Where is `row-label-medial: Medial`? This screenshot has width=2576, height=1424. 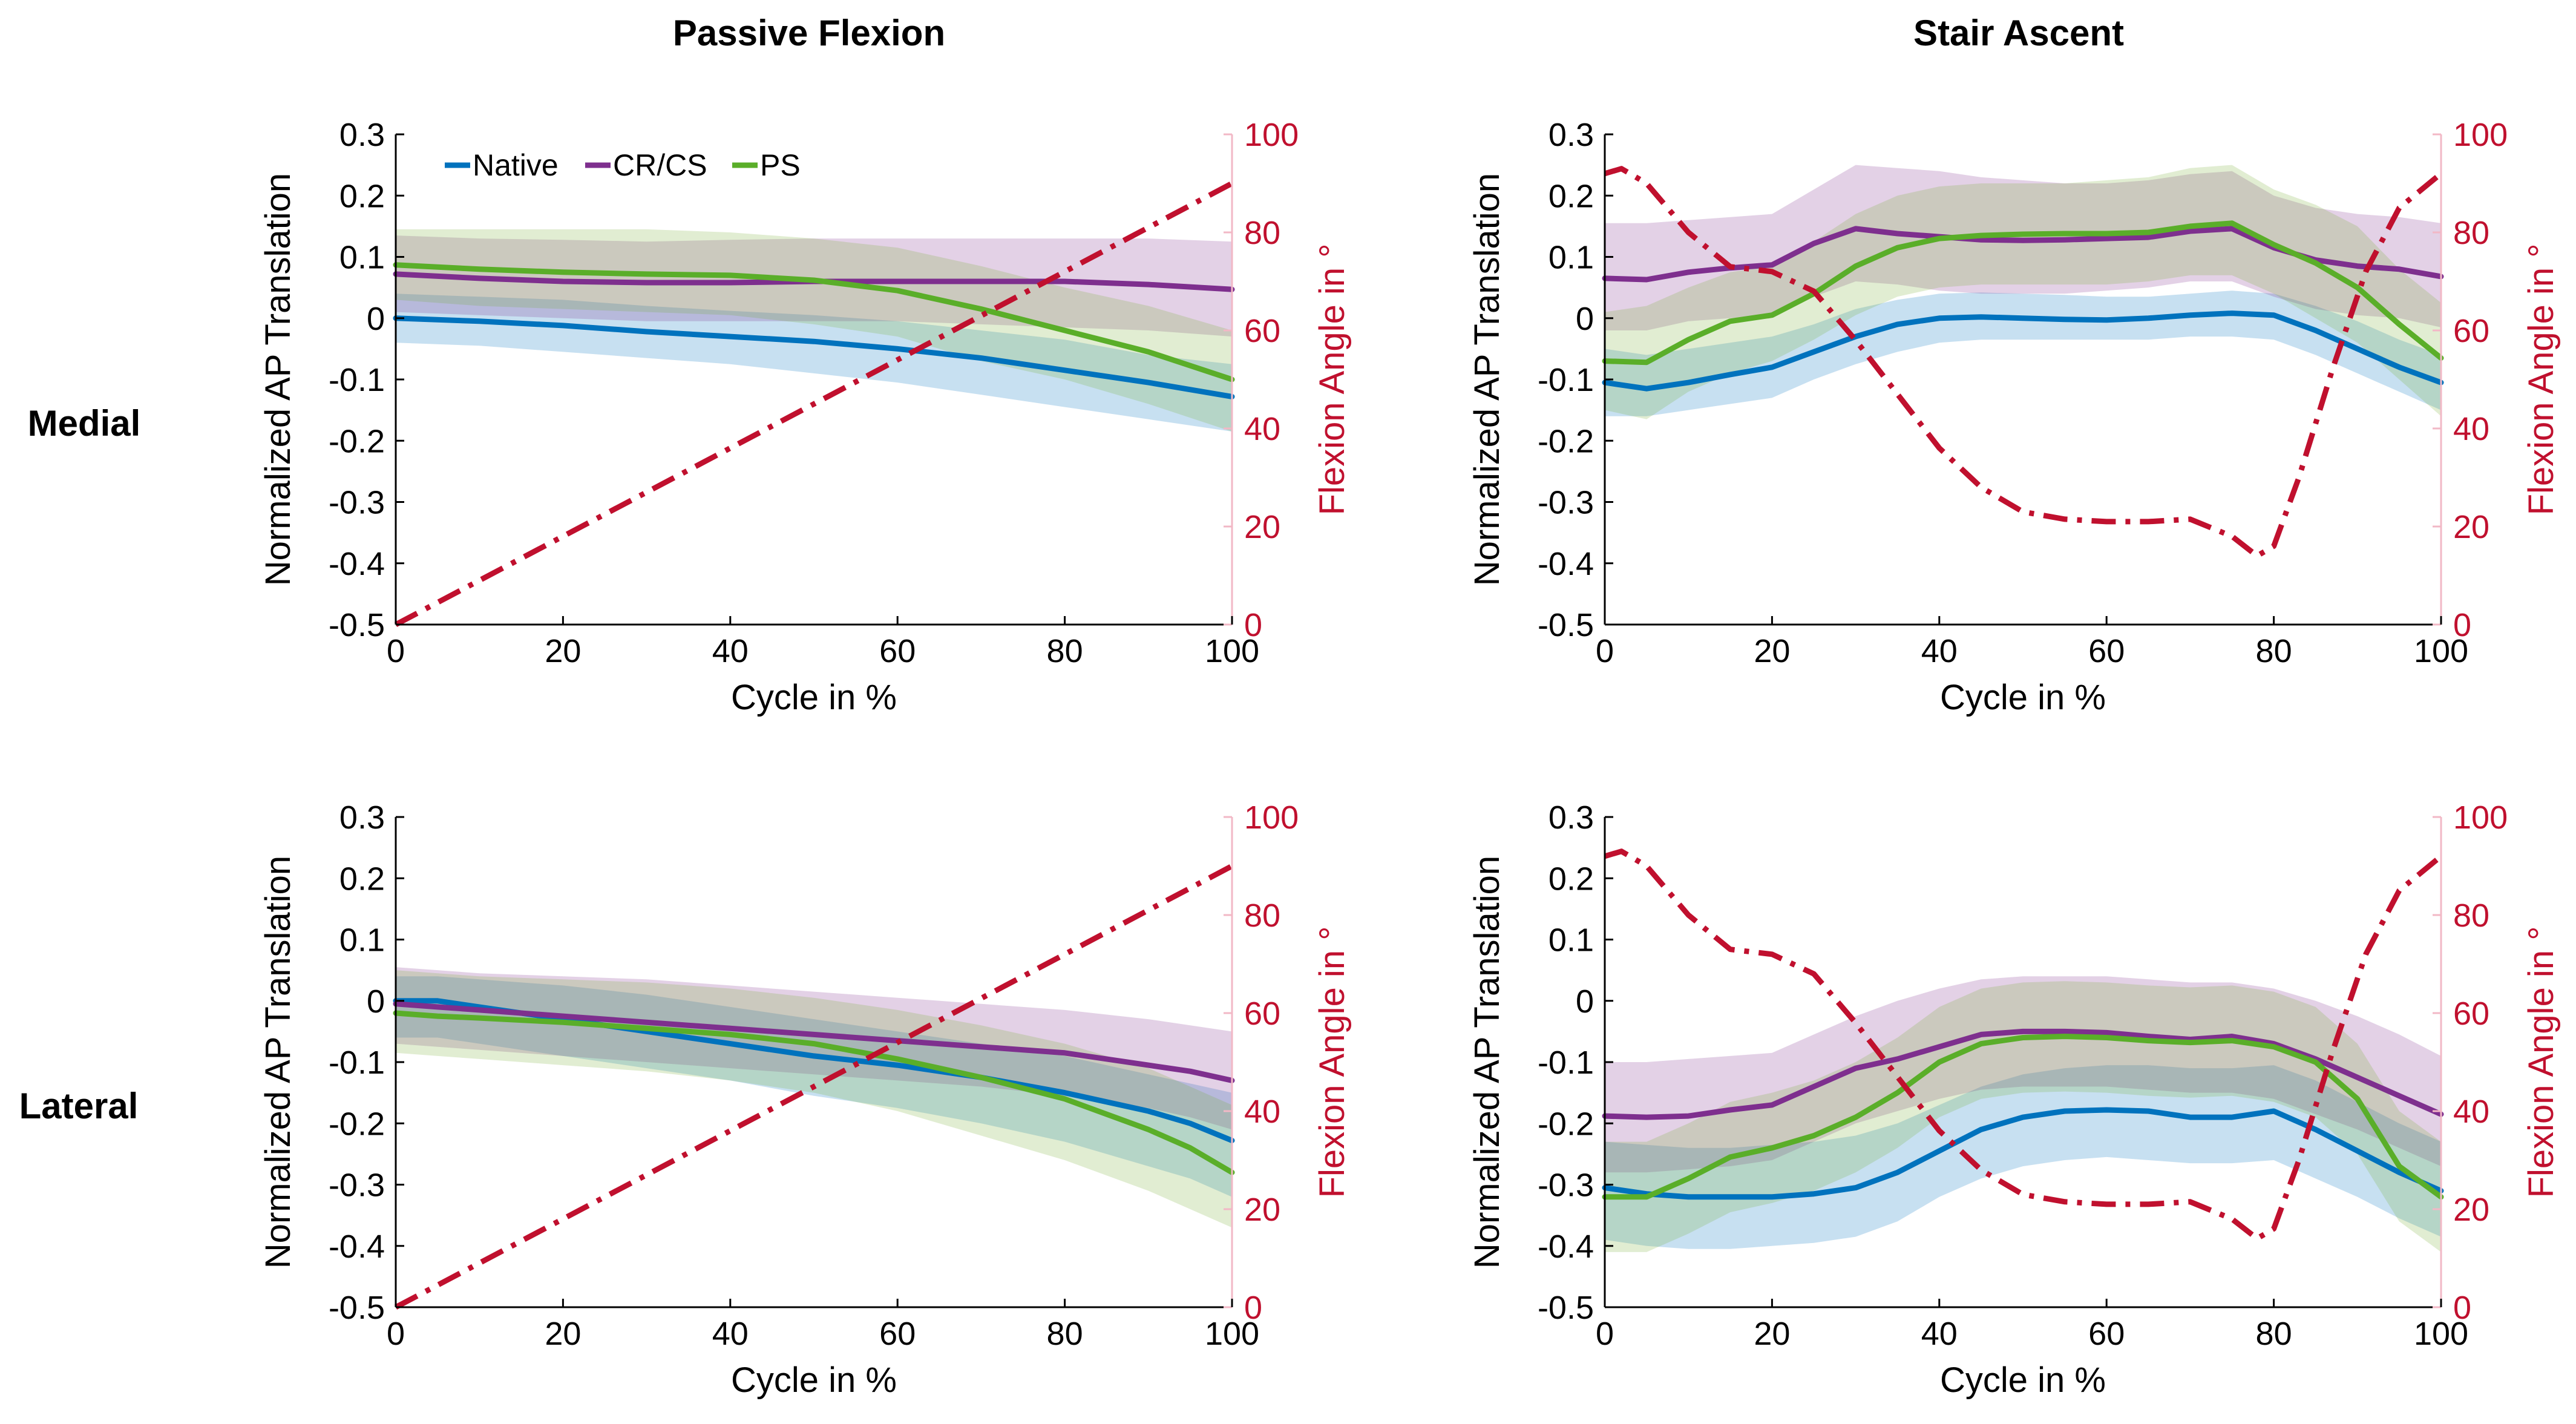
row-label-medial: Medial is located at coordinates (84, 423).